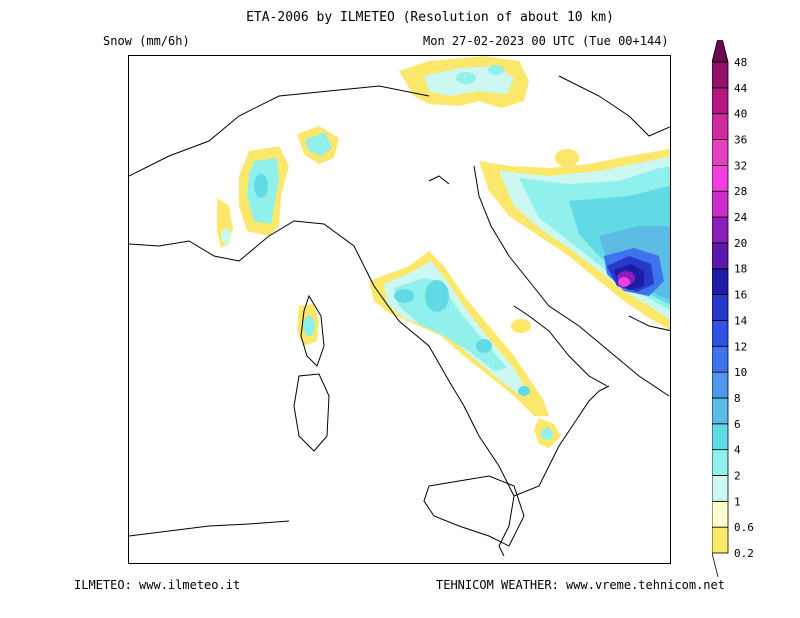 This screenshot has height=618, width=800. I want to click on legend-label: 36, so click(740, 140).